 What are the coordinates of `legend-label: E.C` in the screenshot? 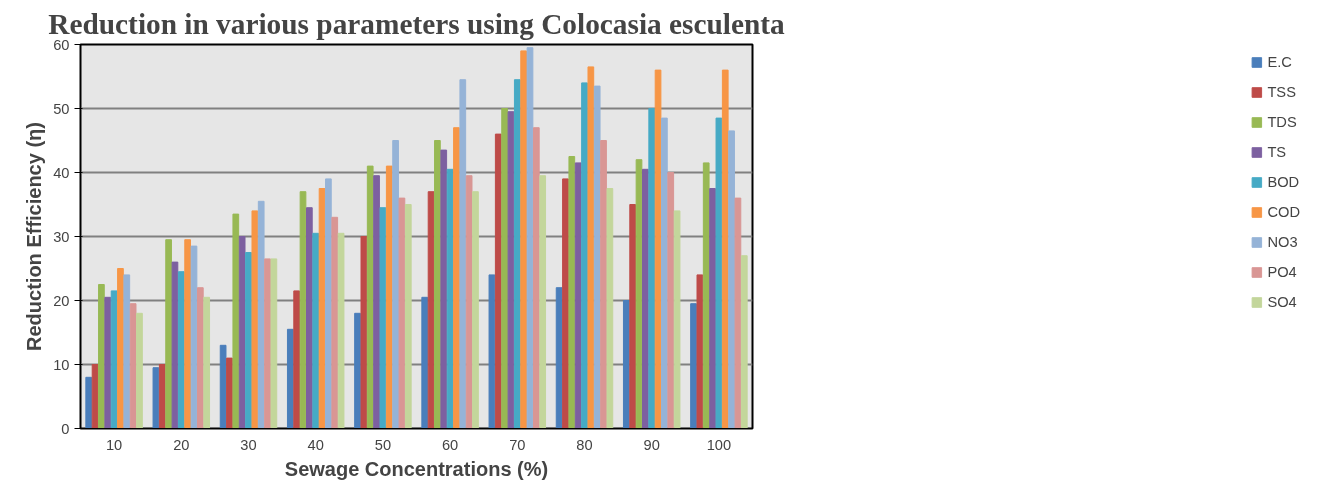 It's located at (1279, 62).